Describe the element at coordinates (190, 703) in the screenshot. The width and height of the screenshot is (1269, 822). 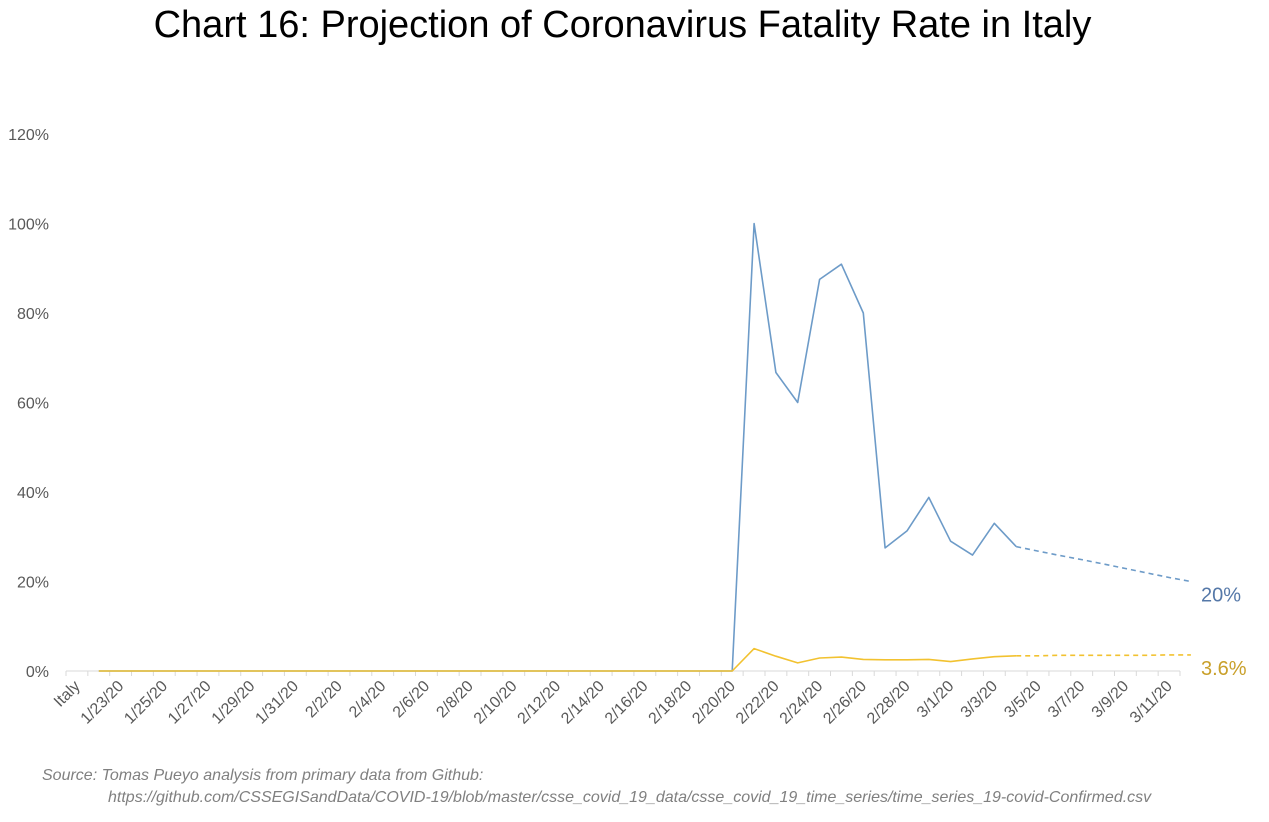
I see `x-tick-label: 1/27/20` at that location.